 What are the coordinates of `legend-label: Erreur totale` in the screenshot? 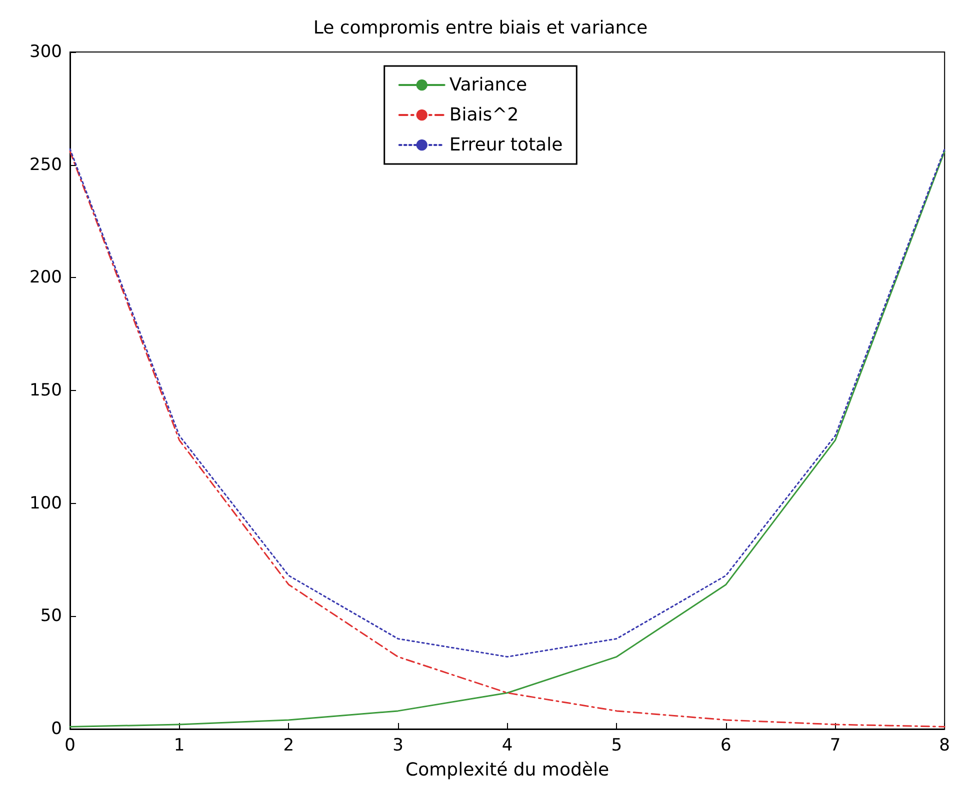 It's located at (506, 145).